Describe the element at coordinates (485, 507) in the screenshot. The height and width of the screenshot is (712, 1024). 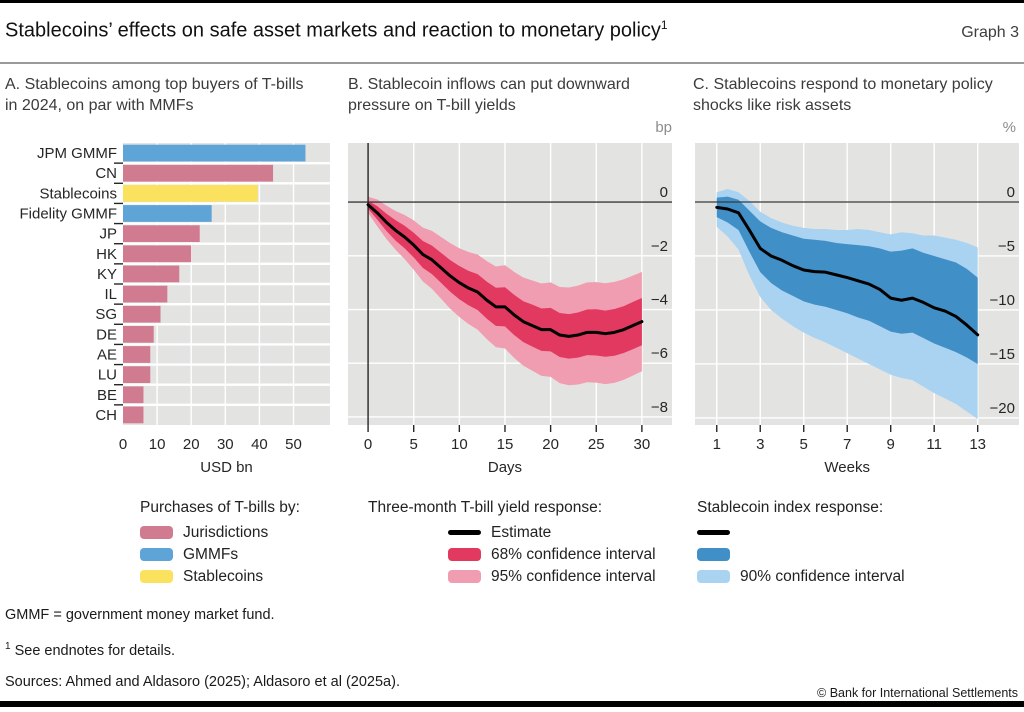
I see `legend-b-header: Three-month T-bill yield response:` at that location.